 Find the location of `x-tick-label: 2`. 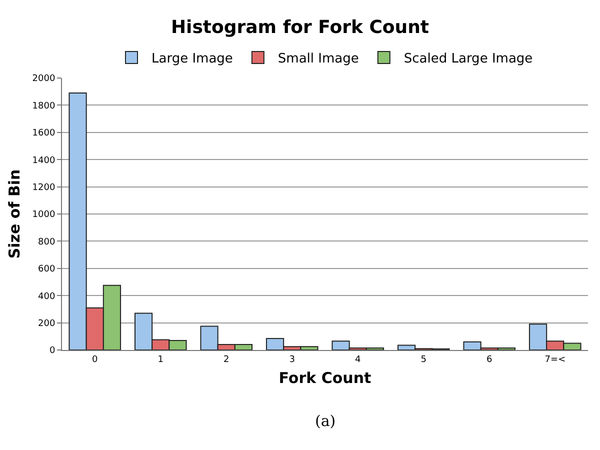

x-tick-label: 2 is located at coordinates (227, 359).